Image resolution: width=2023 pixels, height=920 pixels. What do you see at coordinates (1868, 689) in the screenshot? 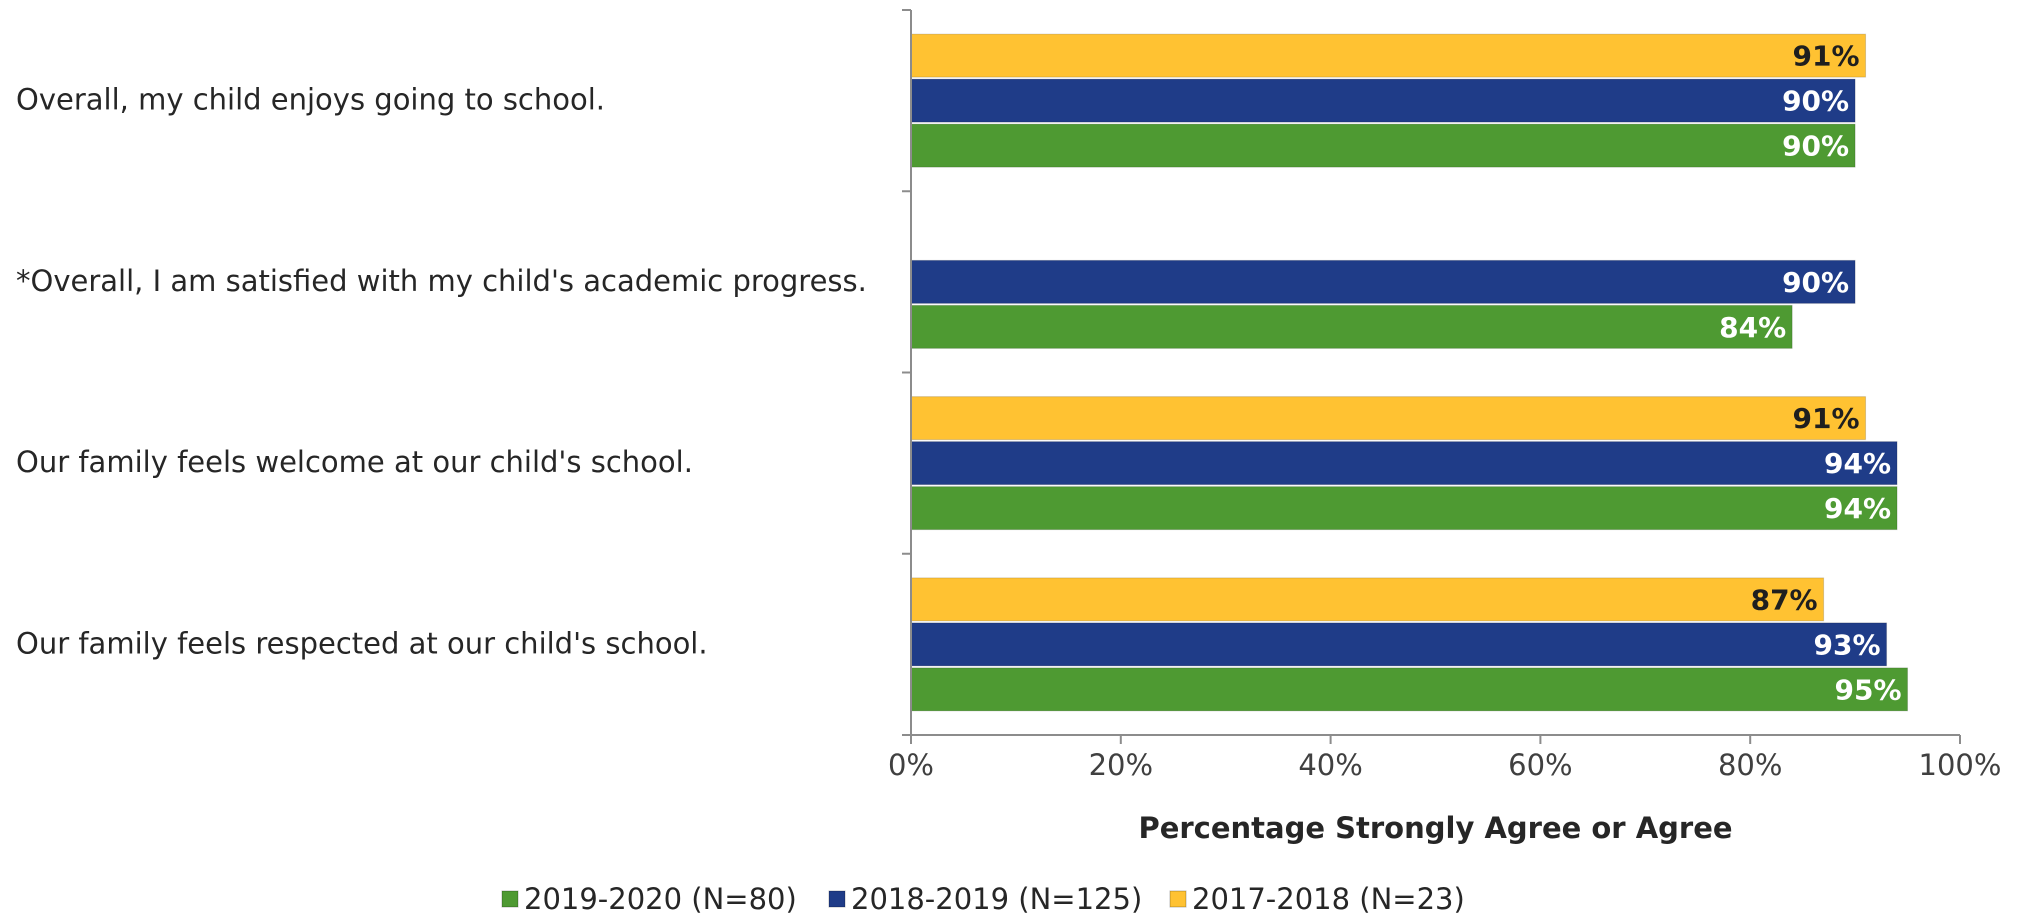
I see `data-label: 95%` at bounding box center [1868, 689].